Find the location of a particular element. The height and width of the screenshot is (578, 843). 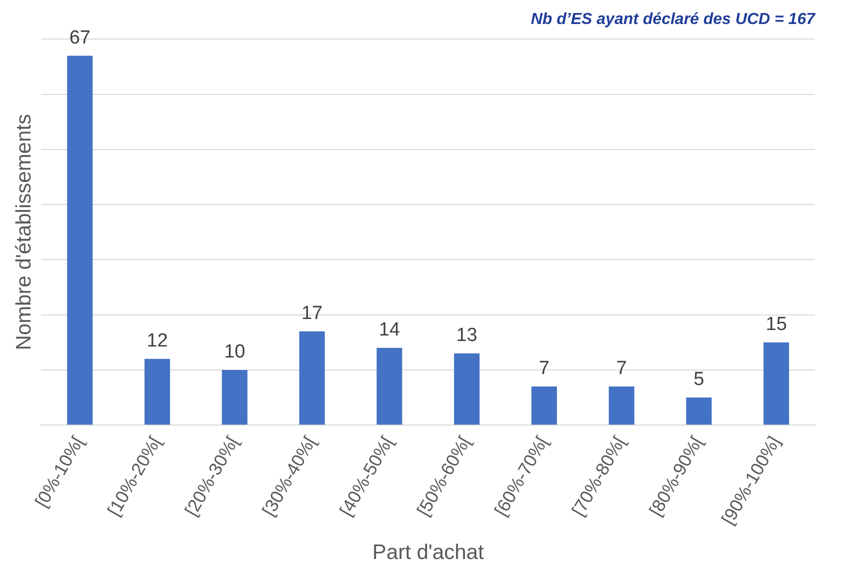

chart-title: Nb d’ES ayant déclaré des UCD = 167 is located at coordinates (673, 19).